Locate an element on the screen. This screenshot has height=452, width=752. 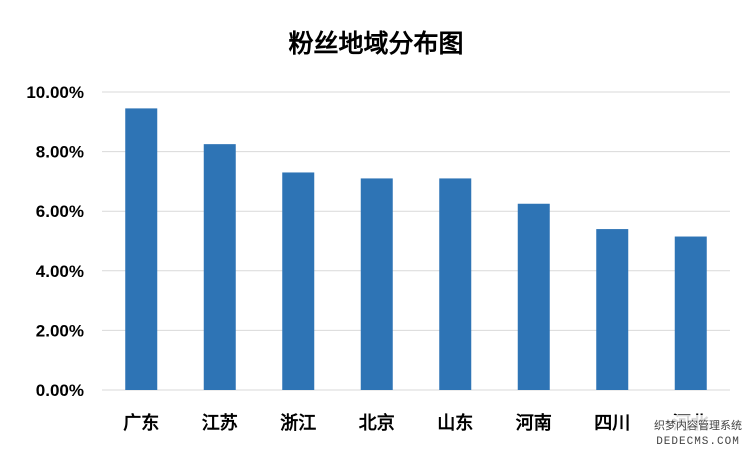
x-tick-label: 山东 is located at coordinates (455, 423).